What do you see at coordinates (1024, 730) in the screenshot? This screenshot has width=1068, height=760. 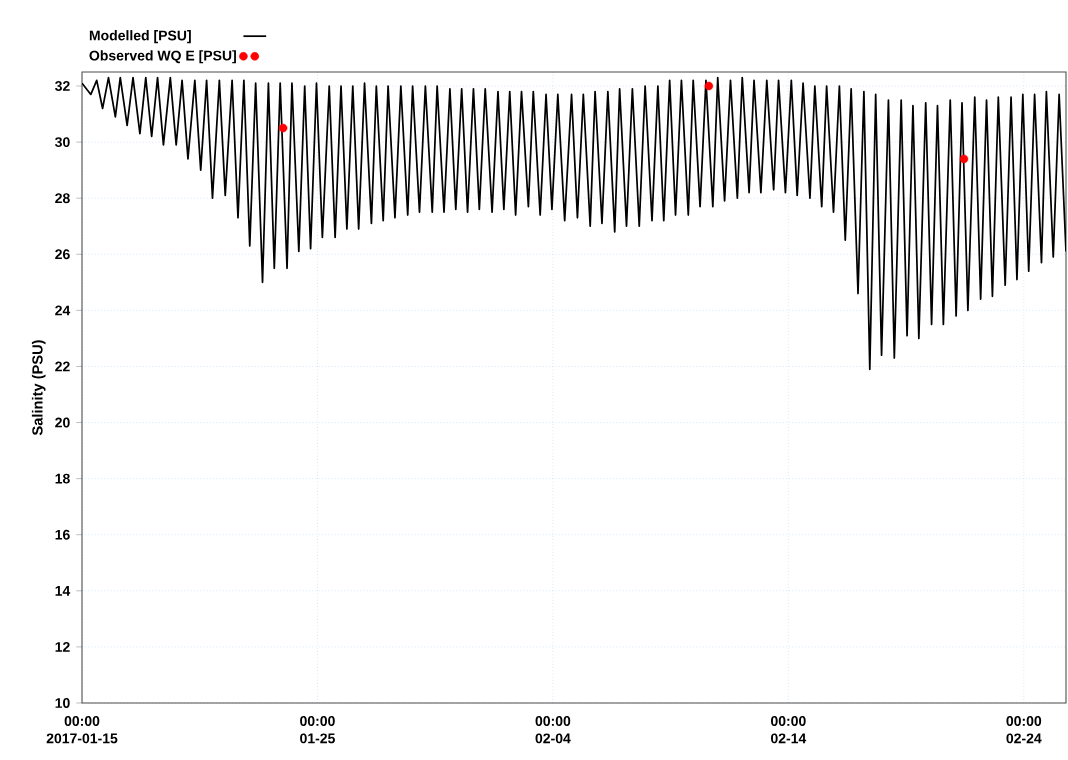 I see `x-tick-label: 00:00 02-24` at bounding box center [1024, 730].